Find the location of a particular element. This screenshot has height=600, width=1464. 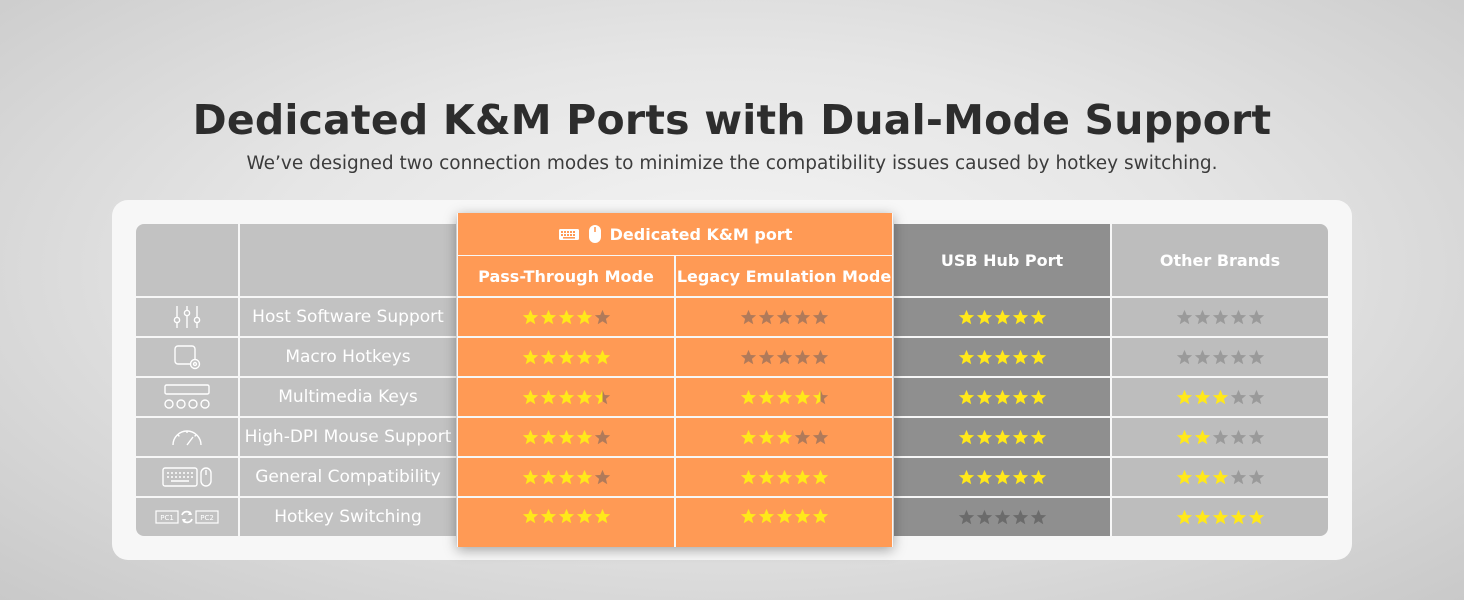

row-label: Macro Hotkeys is located at coordinates (348, 357).